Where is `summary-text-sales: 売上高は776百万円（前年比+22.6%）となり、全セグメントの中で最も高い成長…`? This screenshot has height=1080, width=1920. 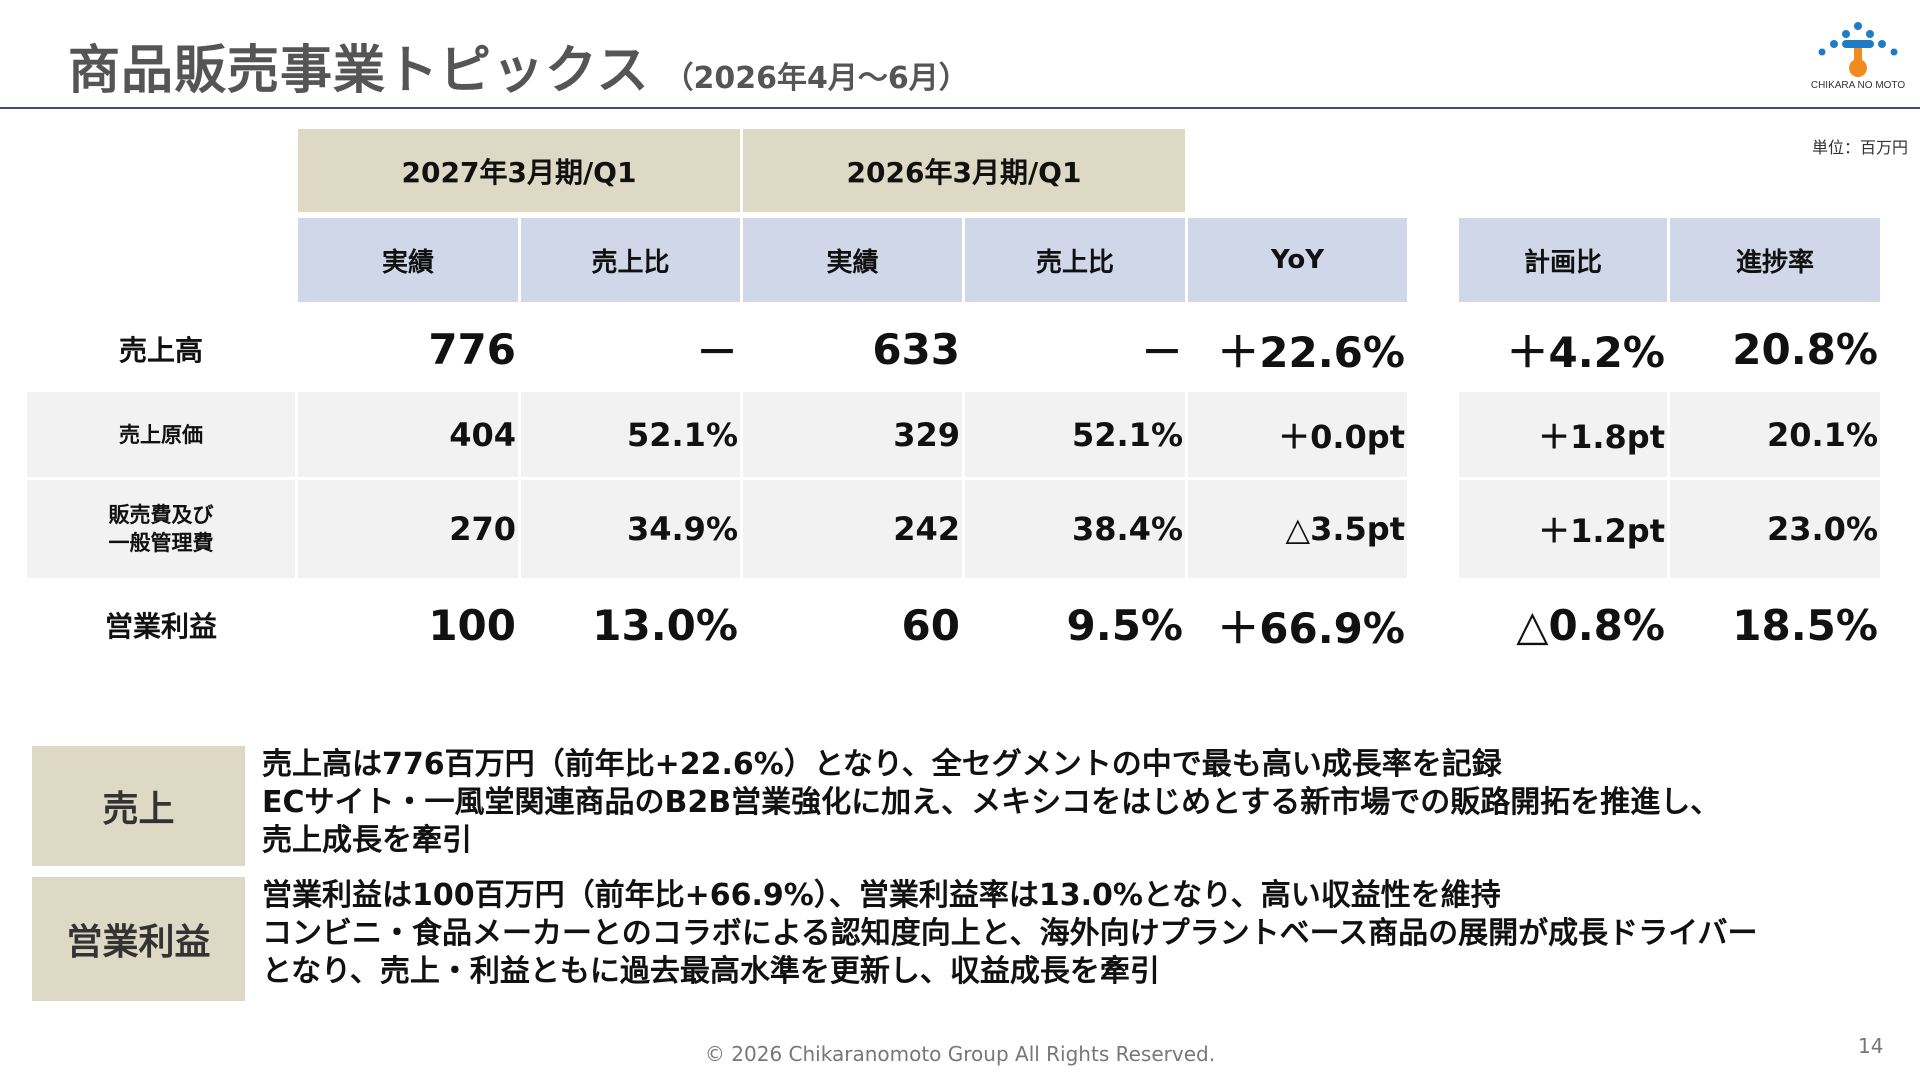 summary-text-sales: 売上高は776百万円（前年比+22.6%）となり、全セグメントの中で最も高い成長… is located at coordinates (1082, 803).